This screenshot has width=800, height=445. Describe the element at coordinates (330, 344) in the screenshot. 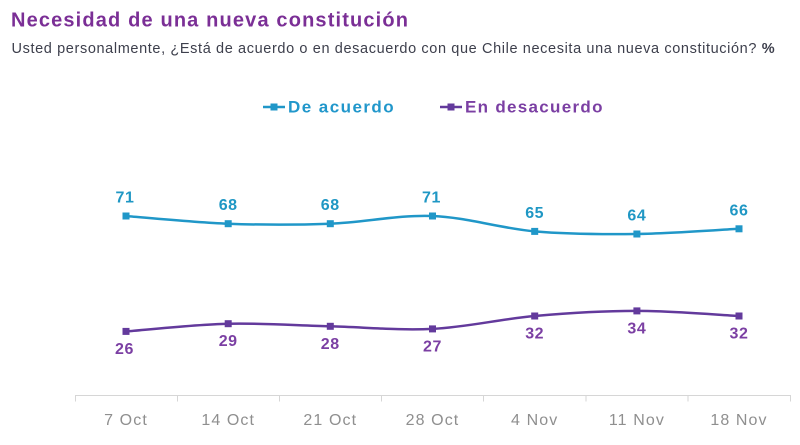

I see `svg-text: 28` at that location.